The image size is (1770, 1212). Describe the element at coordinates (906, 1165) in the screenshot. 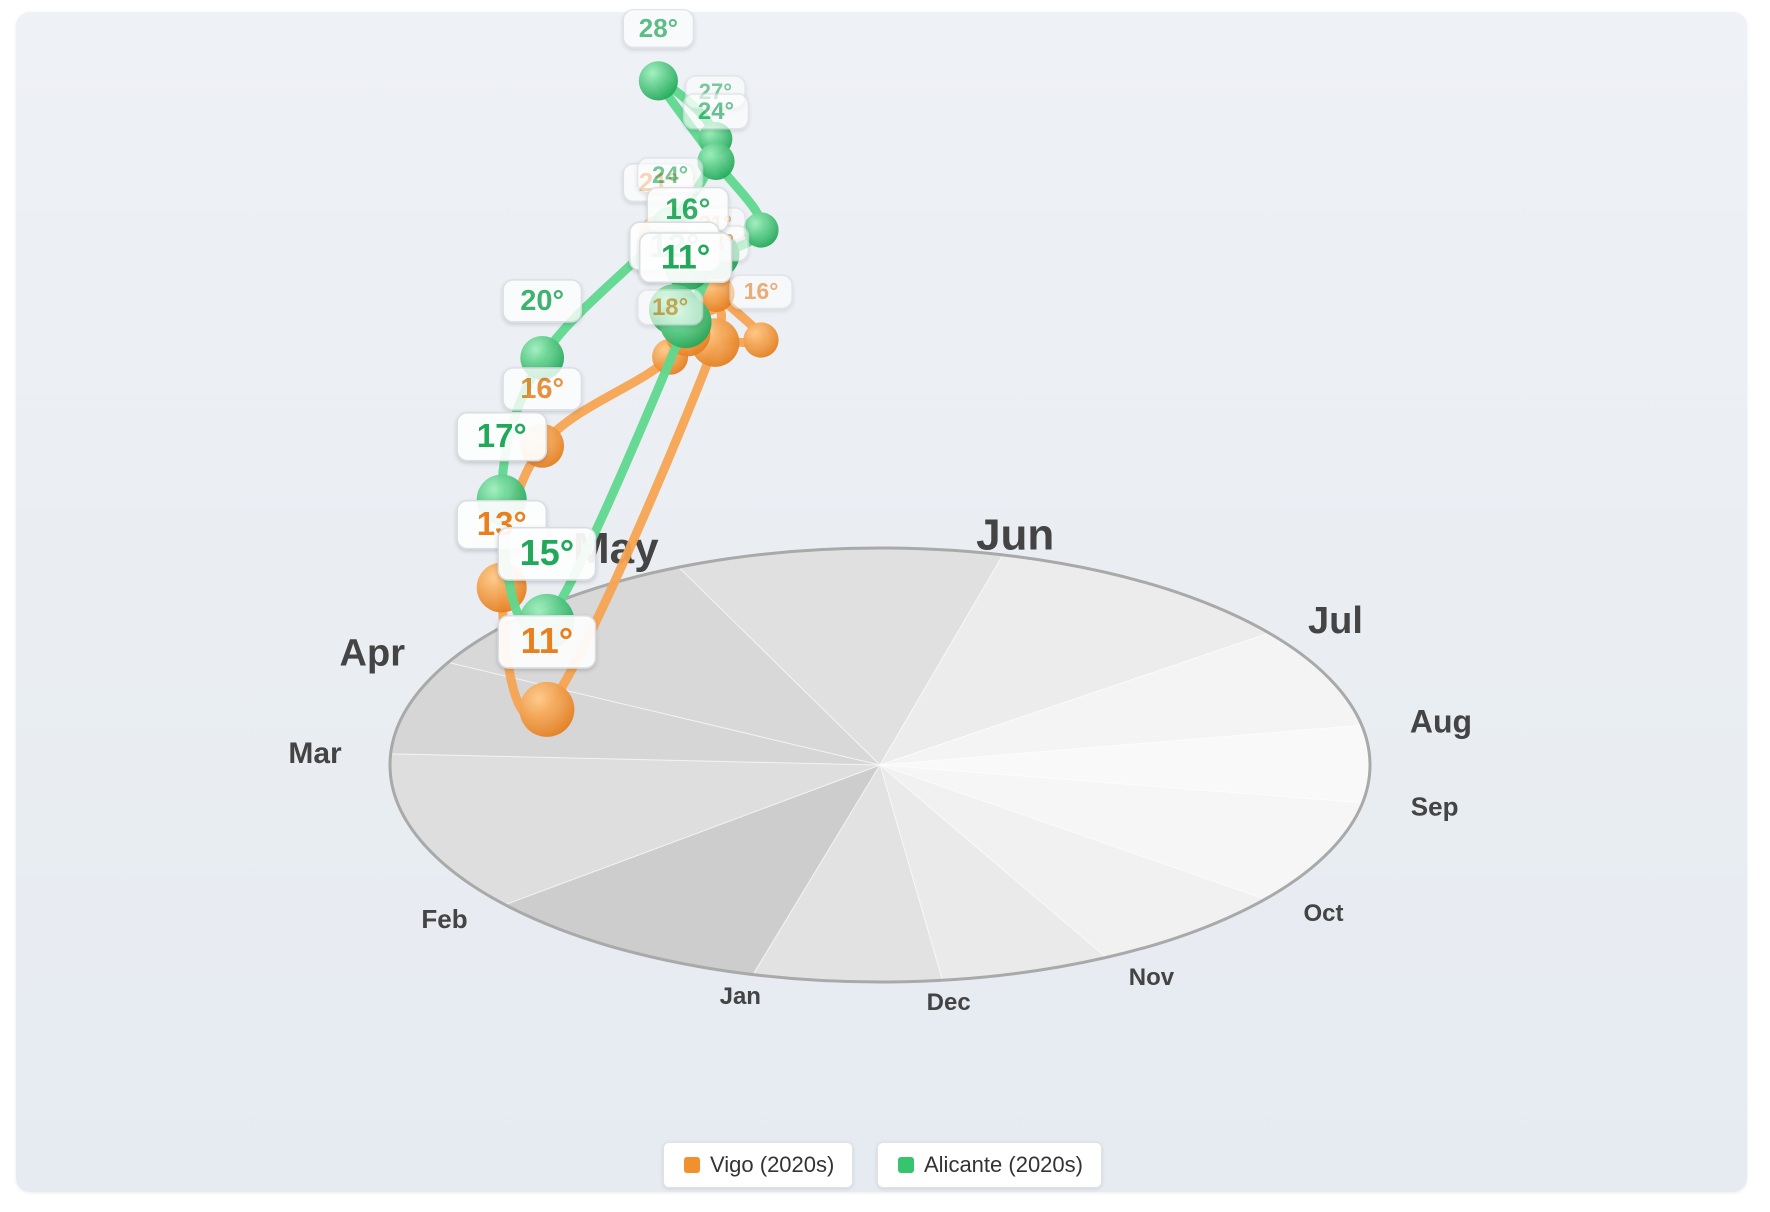

I see `legend-swatch-alicante` at that location.